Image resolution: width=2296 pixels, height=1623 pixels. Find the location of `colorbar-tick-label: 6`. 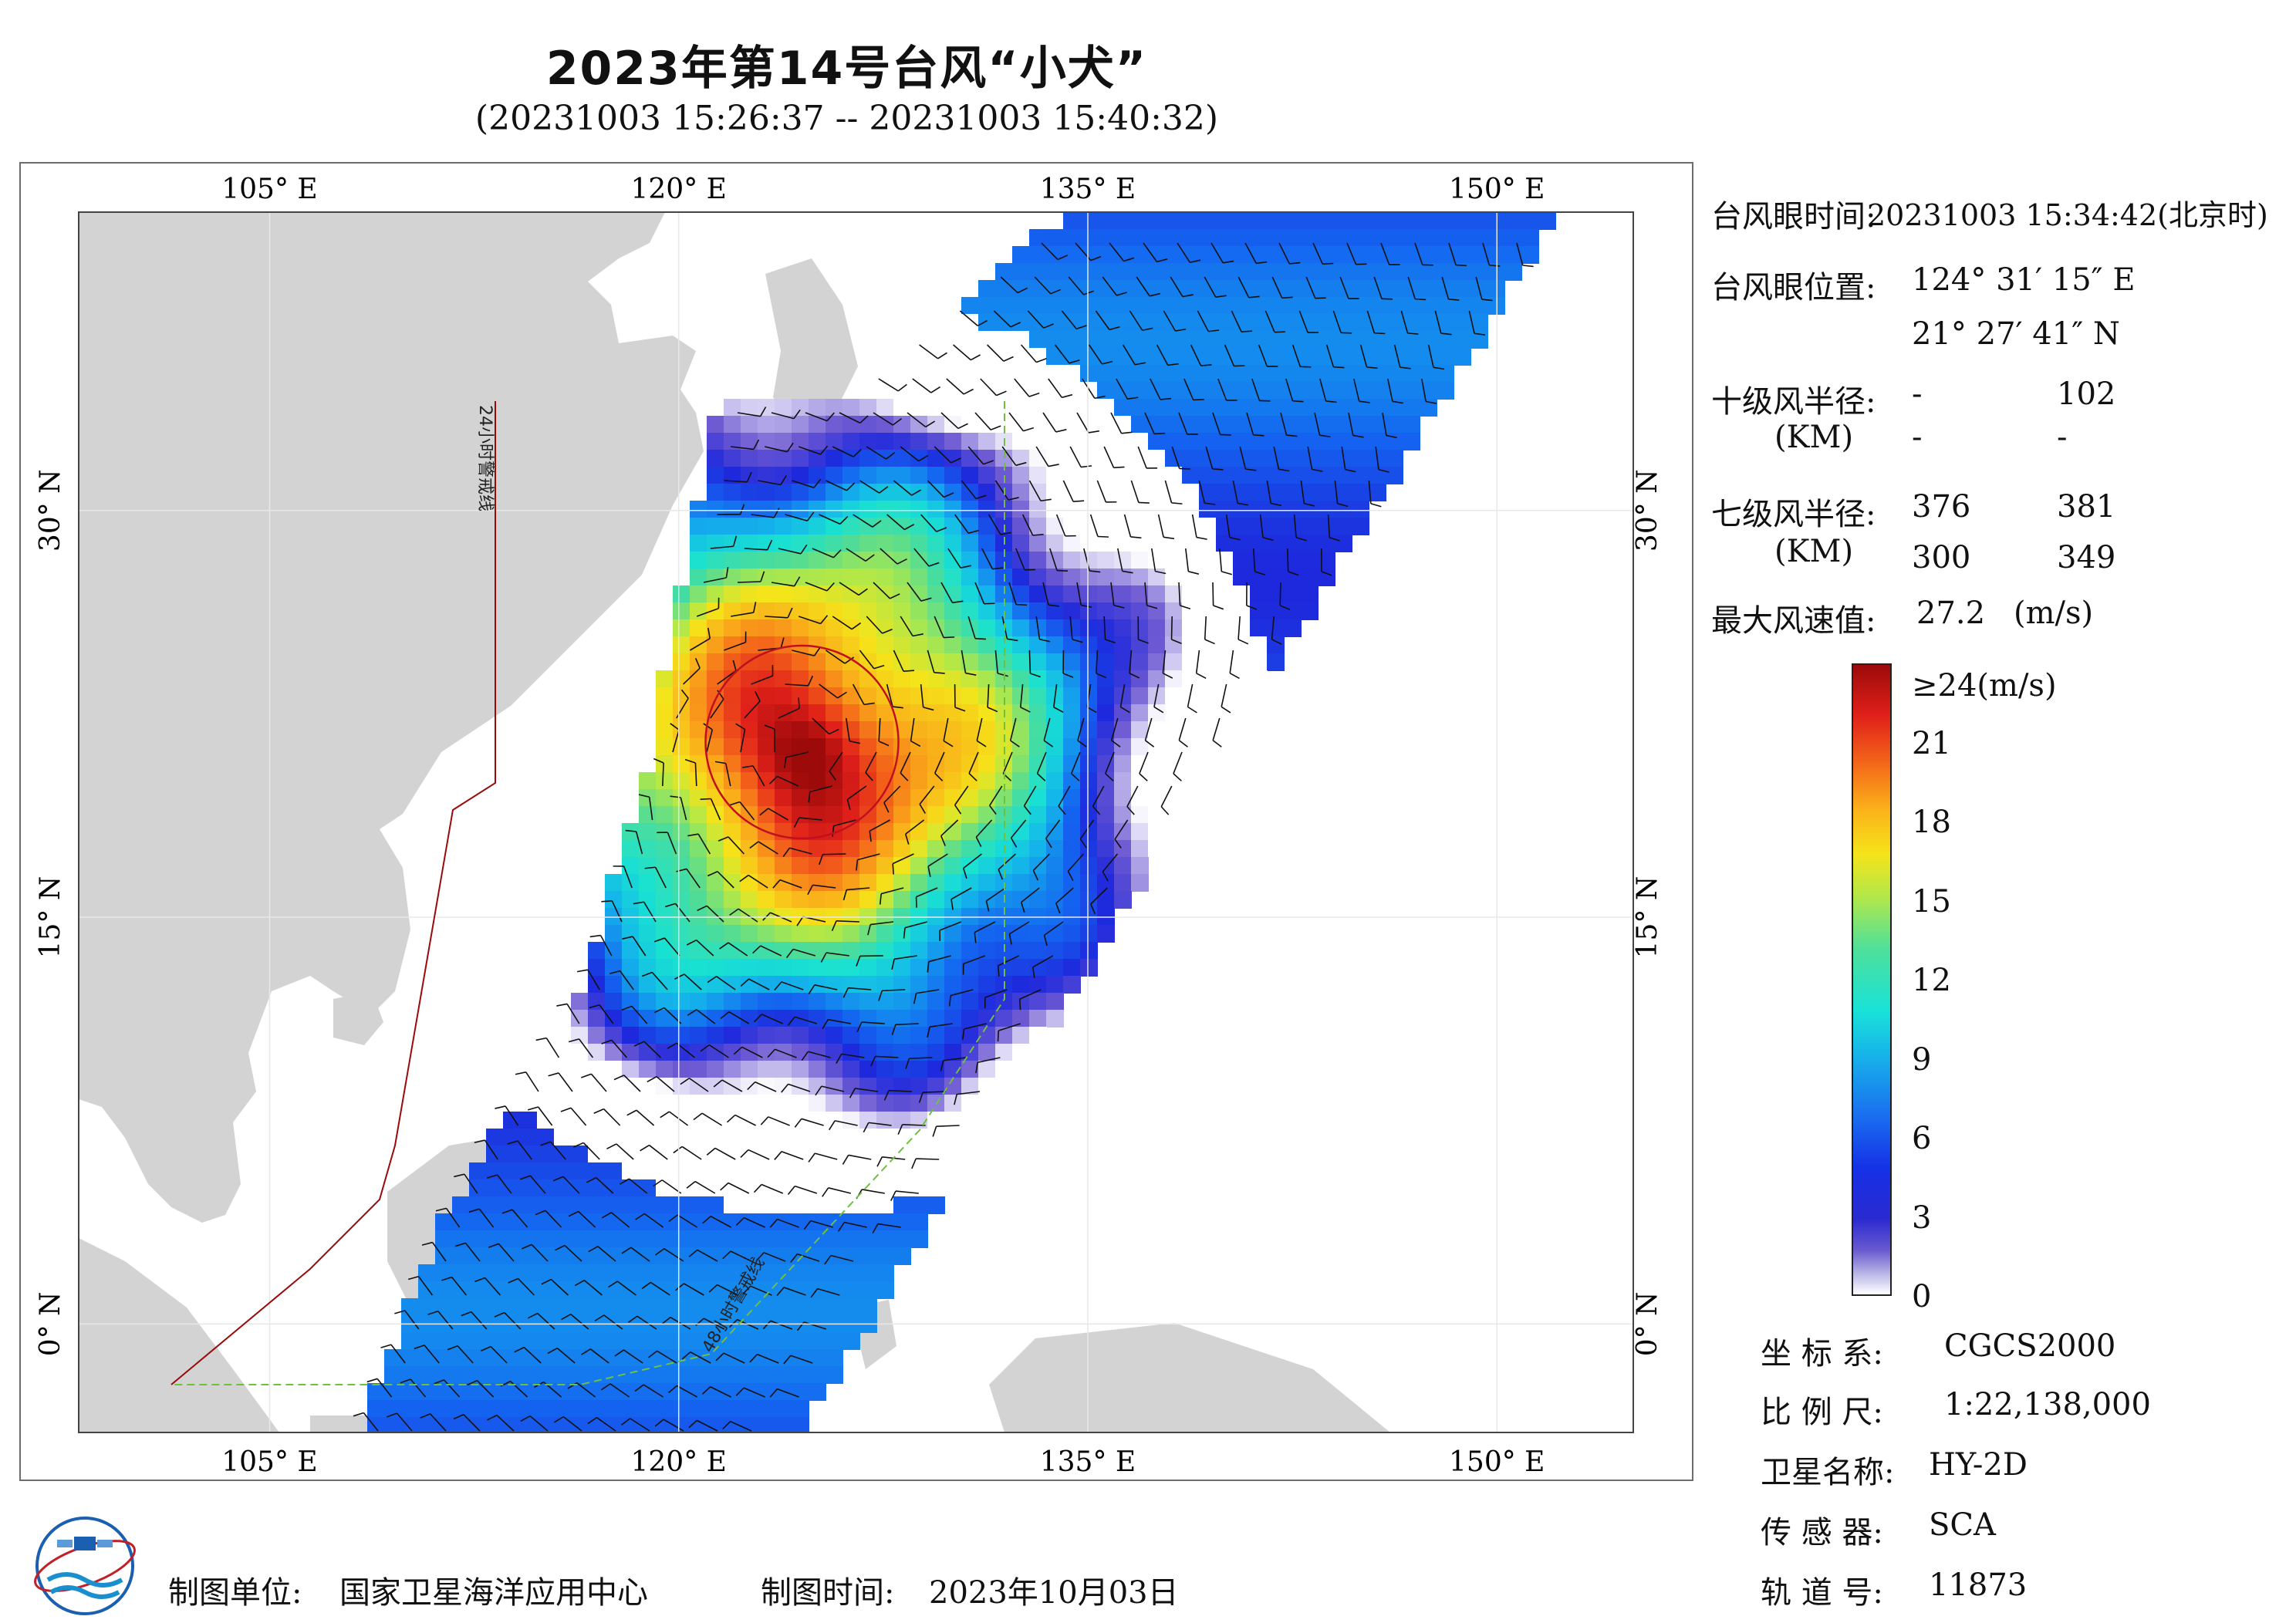

colorbar-tick-label: 6 is located at coordinates (1922, 1138).